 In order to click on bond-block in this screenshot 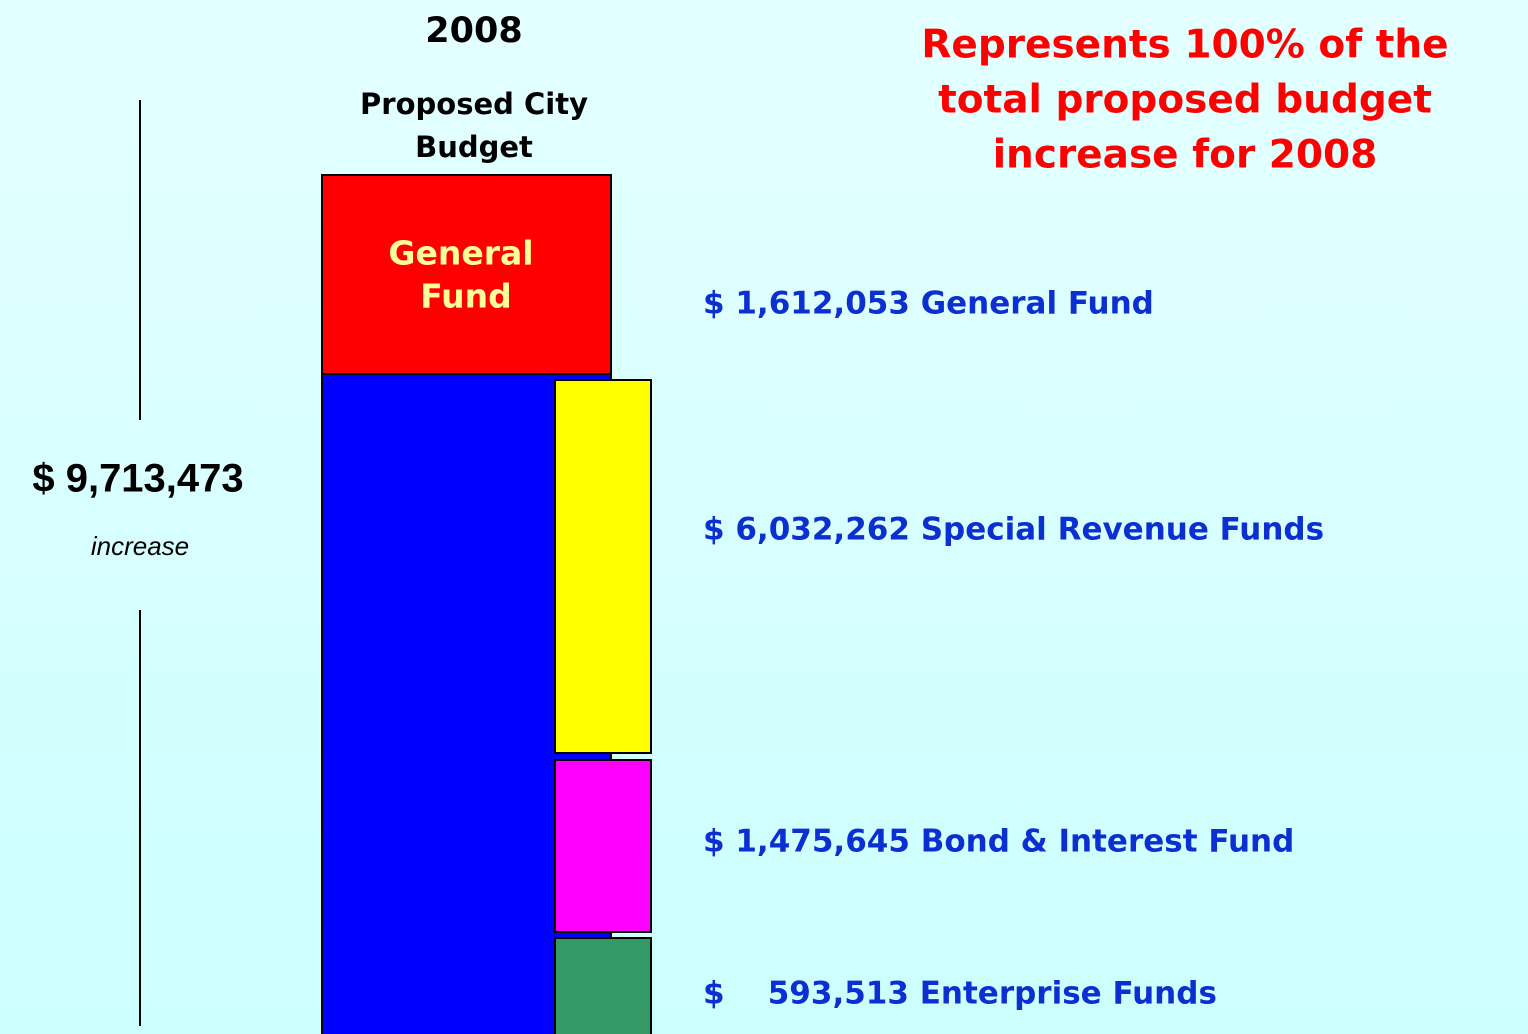, I will do `click(603, 846)`.